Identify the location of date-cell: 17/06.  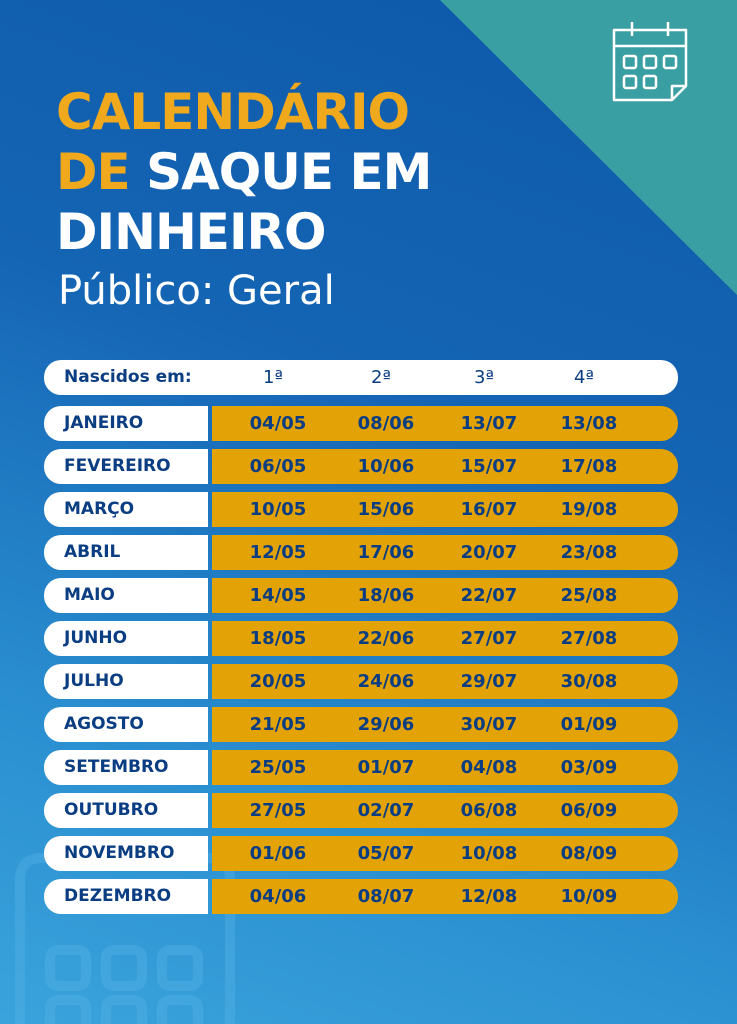
(386, 552).